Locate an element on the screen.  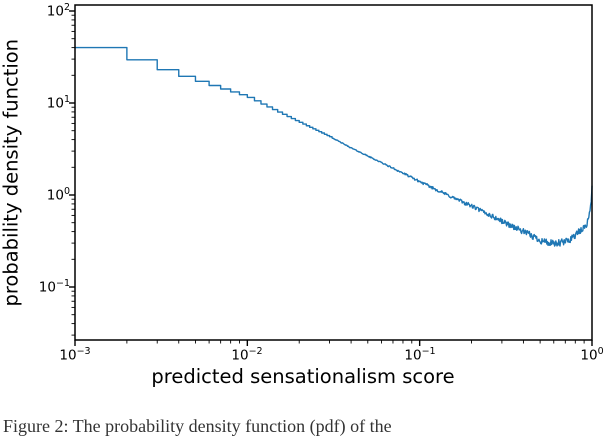
y-tick-label-0p1: 10−1 is located at coordinates (54, 287).